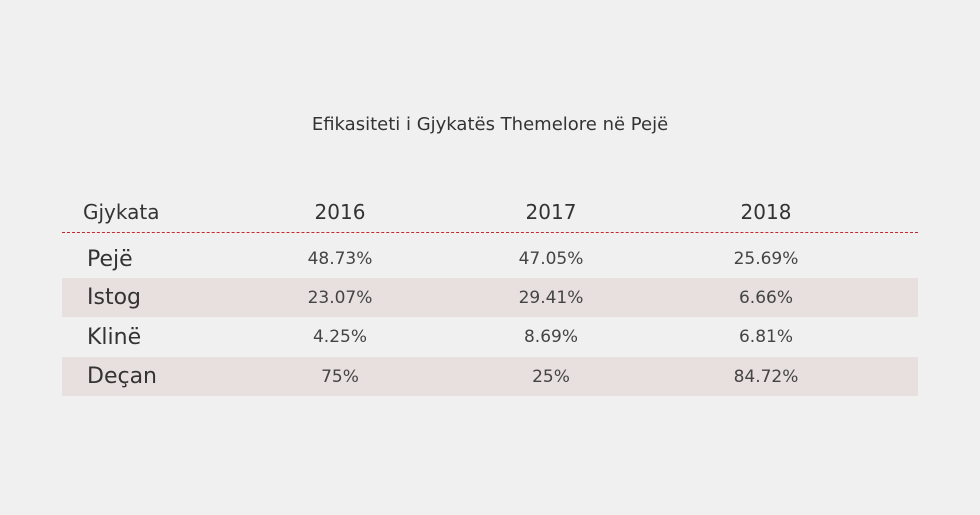 The height and width of the screenshot is (515, 980). What do you see at coordinates (490, 297) in the screenshot?
I see `table-row: Istog 23.07% 29.41% 6.66%` at bounding box center [490, 297].